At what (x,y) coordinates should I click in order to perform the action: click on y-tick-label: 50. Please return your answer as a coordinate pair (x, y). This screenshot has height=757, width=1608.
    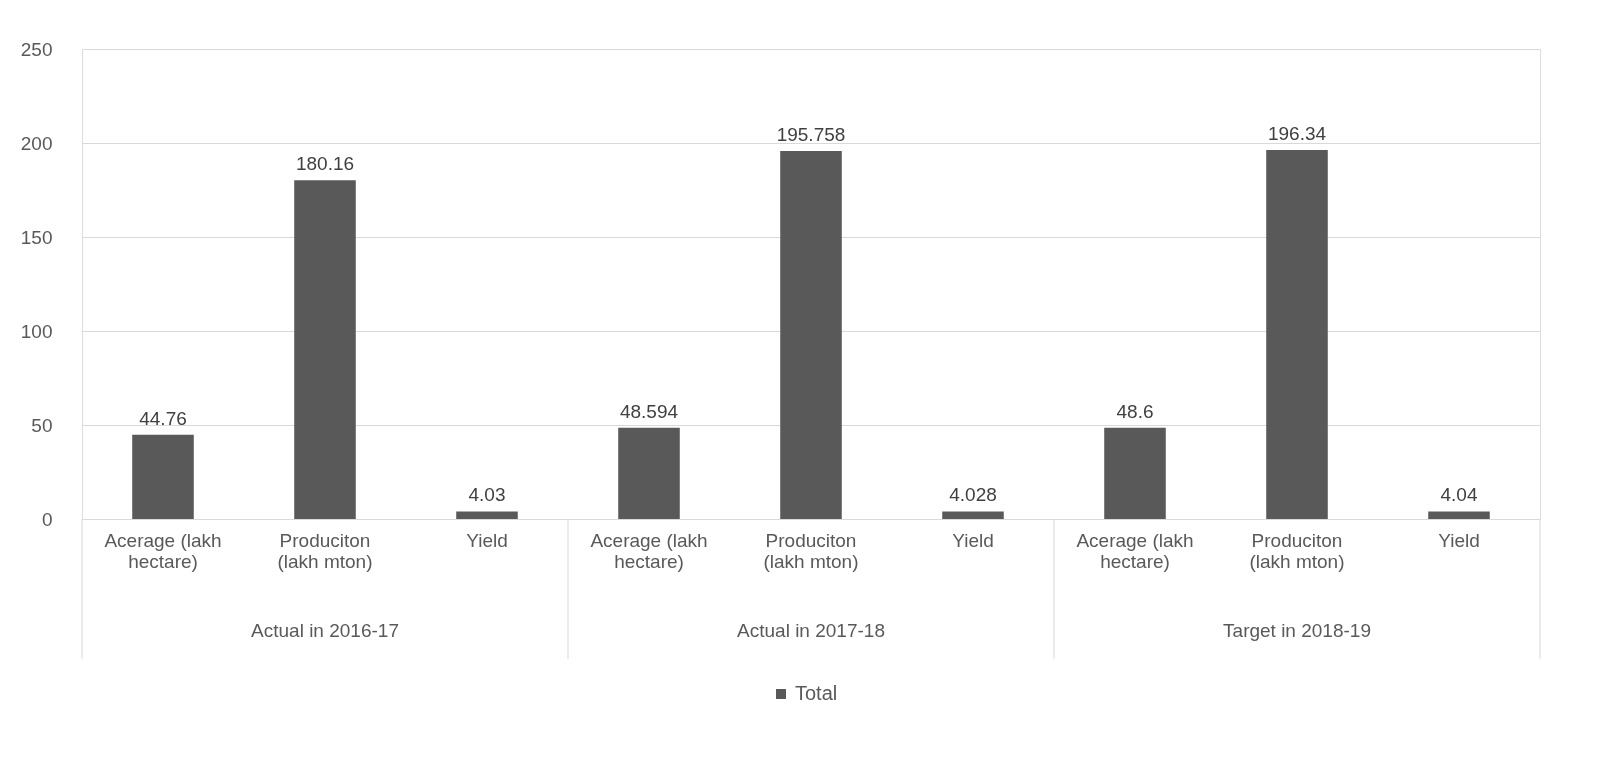
    Looking at the image, I should click on (42, 425).